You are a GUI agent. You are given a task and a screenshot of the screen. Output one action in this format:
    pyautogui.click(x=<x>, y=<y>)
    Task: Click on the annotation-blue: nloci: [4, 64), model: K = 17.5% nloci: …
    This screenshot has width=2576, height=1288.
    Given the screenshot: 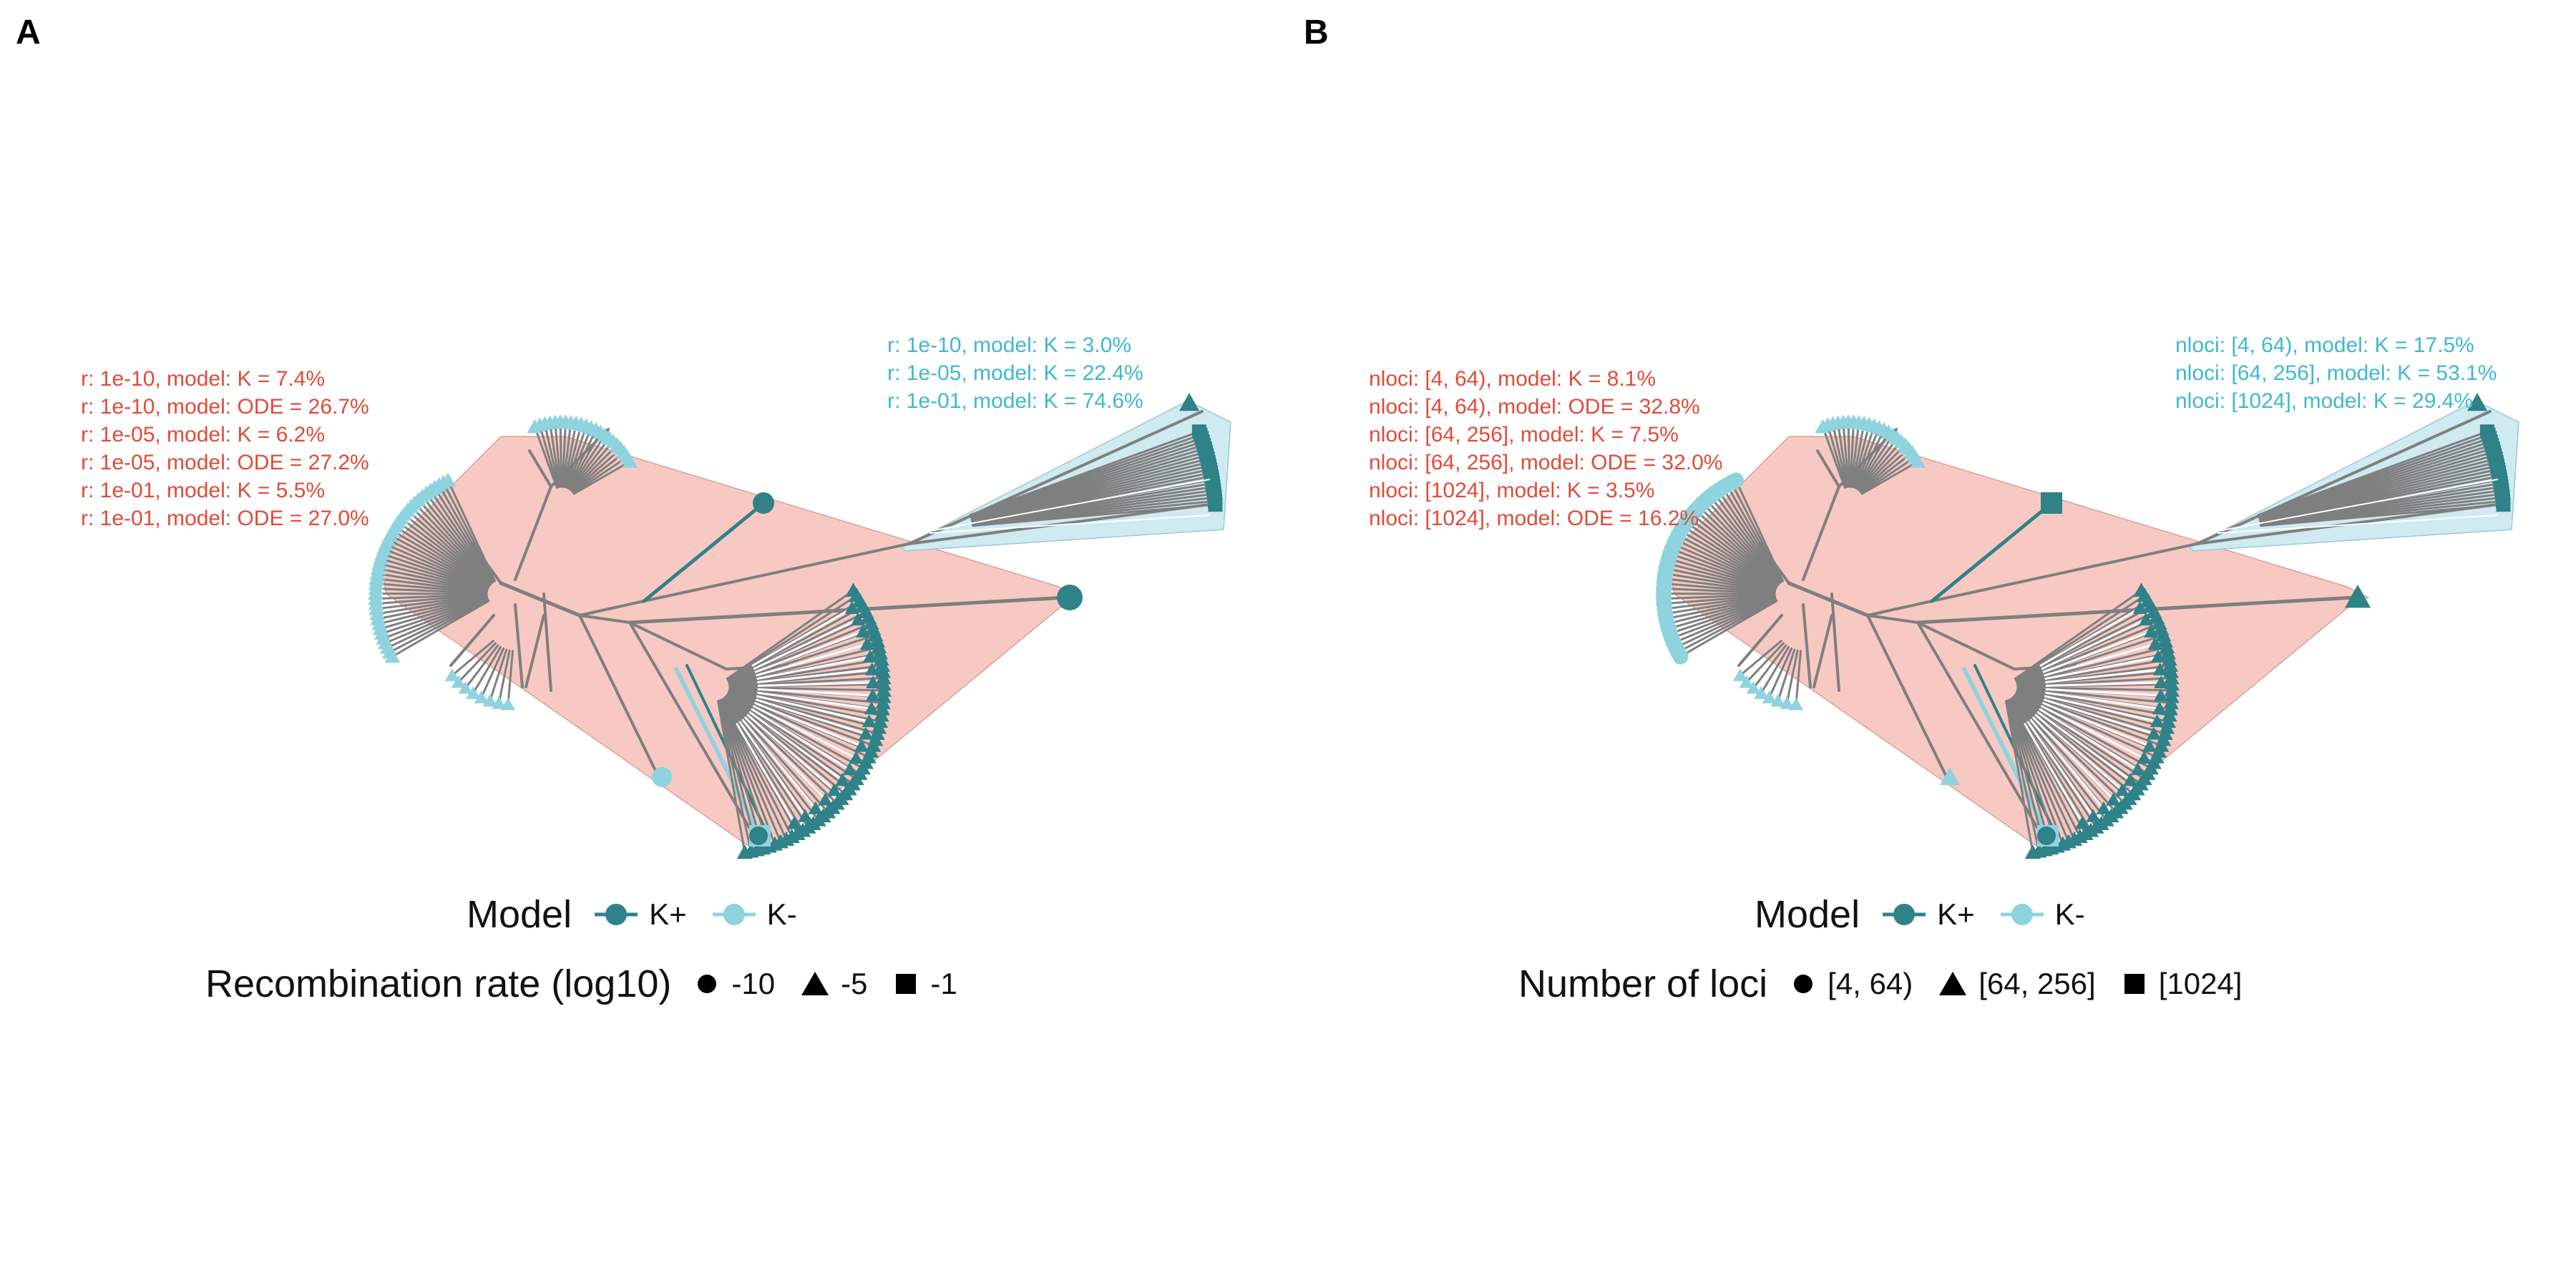 What is the action you would take?
    pyautogui.click(x=2336, y=373)
    